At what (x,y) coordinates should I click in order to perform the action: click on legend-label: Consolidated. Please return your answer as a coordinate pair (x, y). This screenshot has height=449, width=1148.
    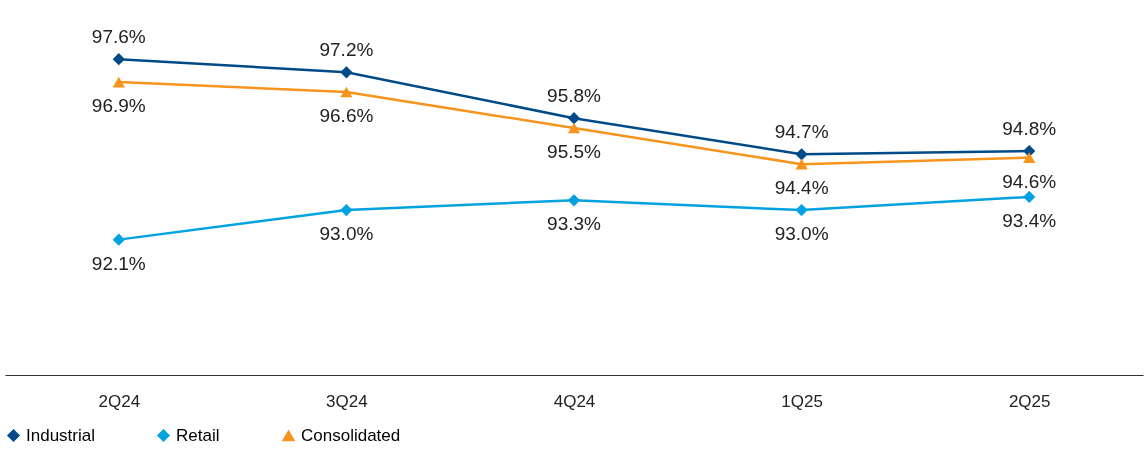
    Looking at the image, I should click on (351, 435).